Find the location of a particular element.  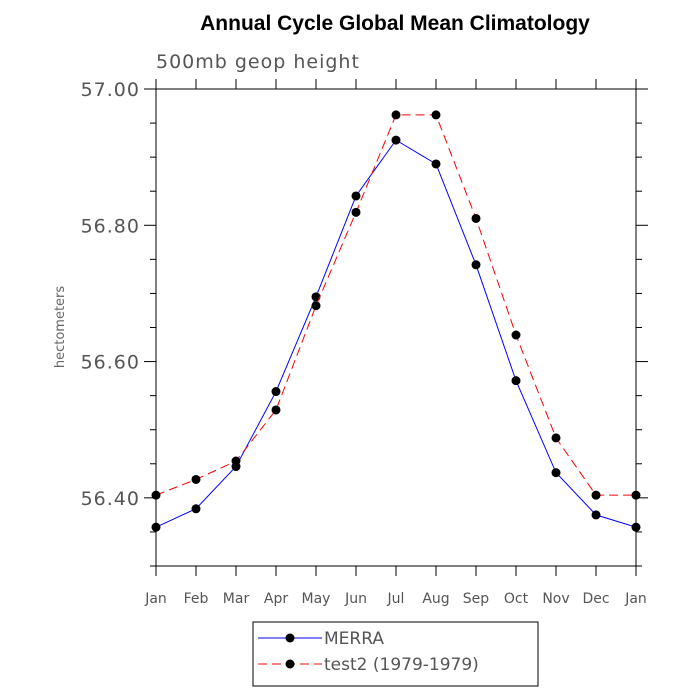

x-tick-label: Apr is located at coordinates (276, 599).